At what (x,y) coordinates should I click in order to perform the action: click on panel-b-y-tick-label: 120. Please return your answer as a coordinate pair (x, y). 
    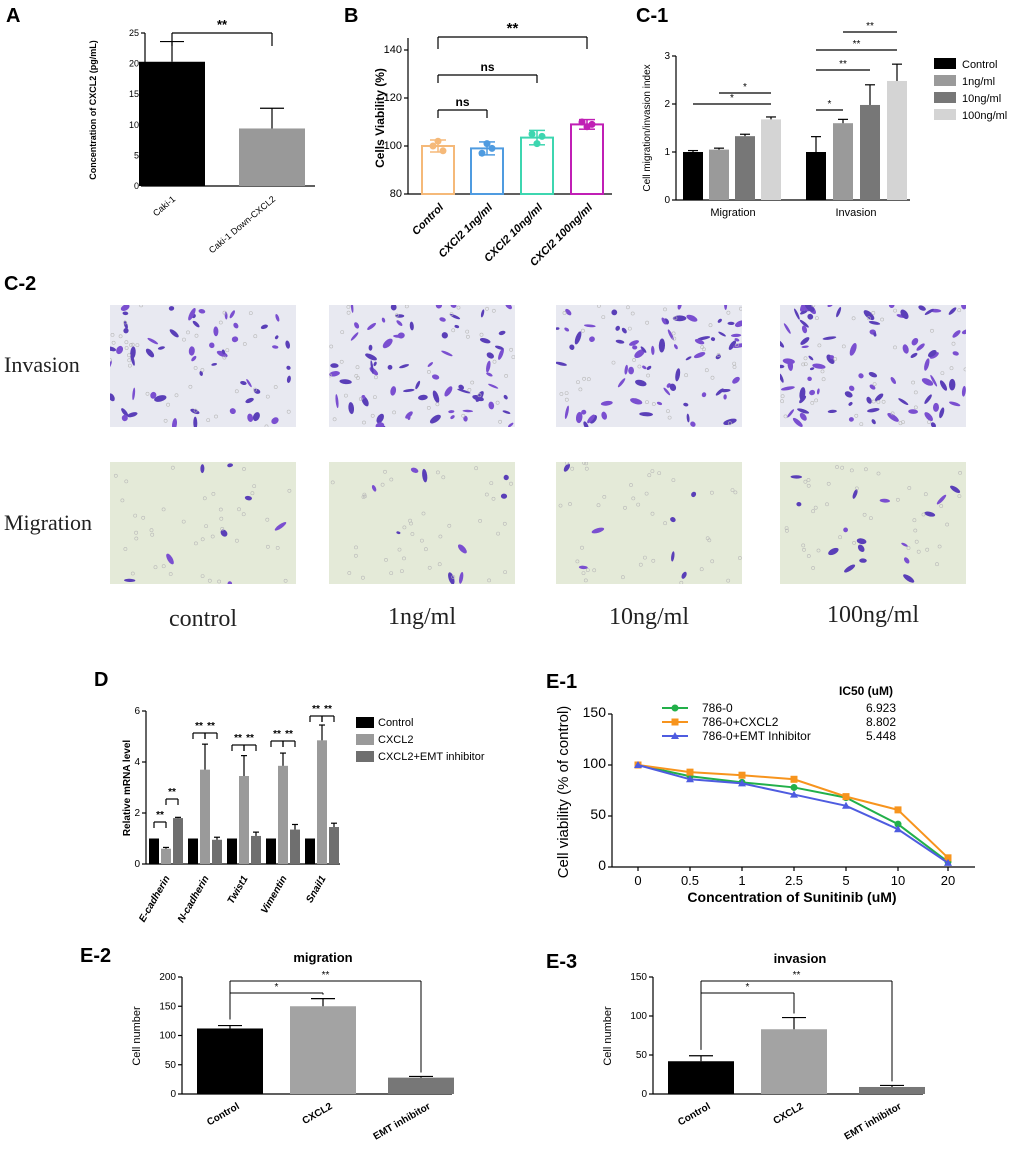
    Looking at the image, I should click on (393, 98).